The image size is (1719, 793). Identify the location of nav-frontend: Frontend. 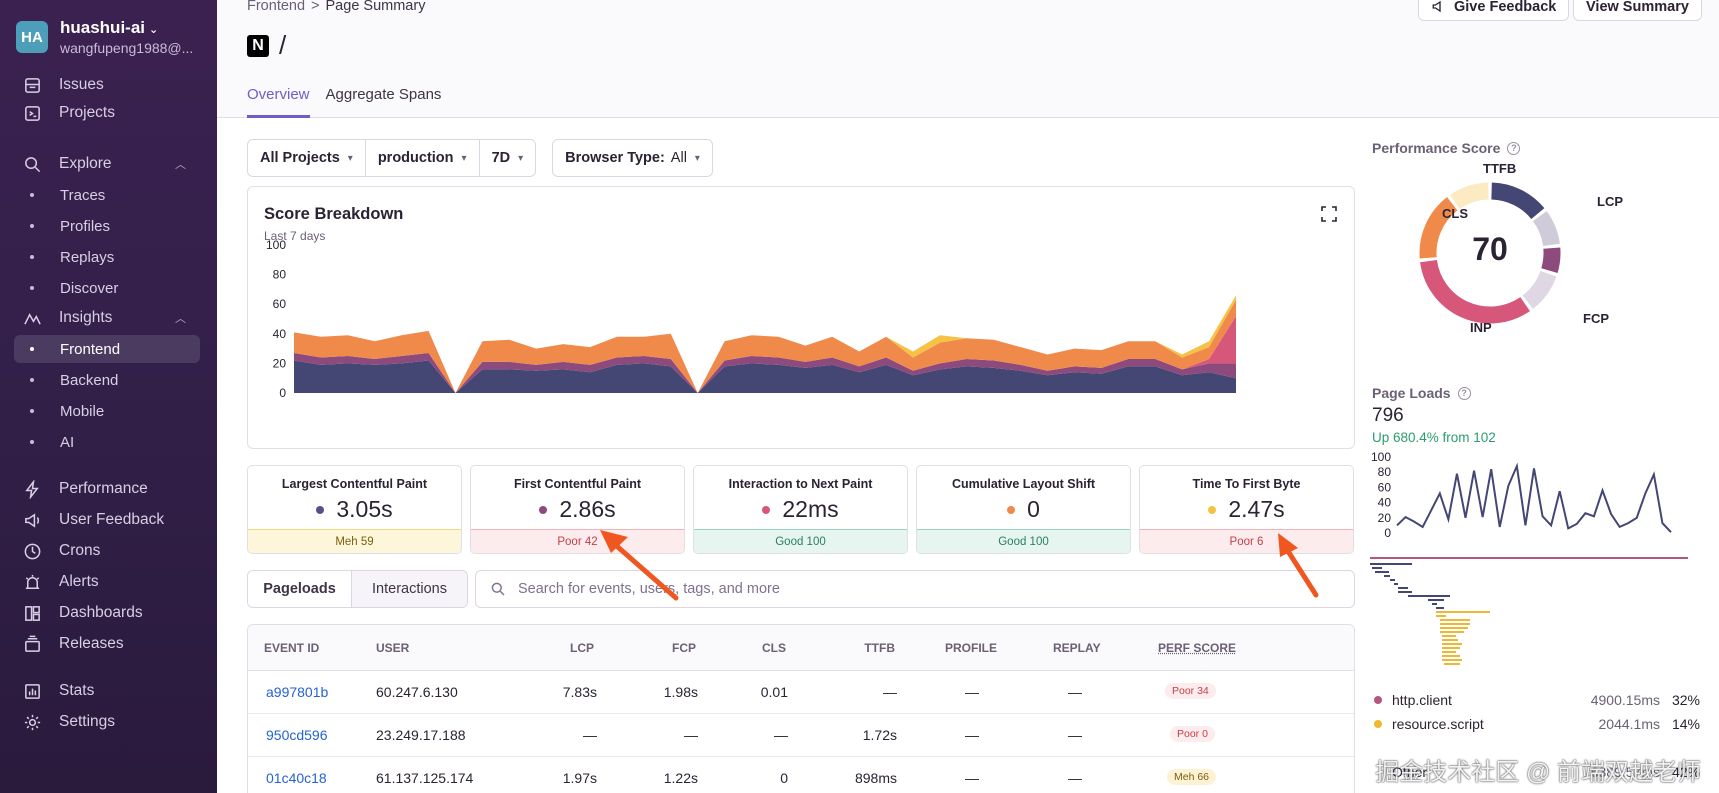
(107, 349).